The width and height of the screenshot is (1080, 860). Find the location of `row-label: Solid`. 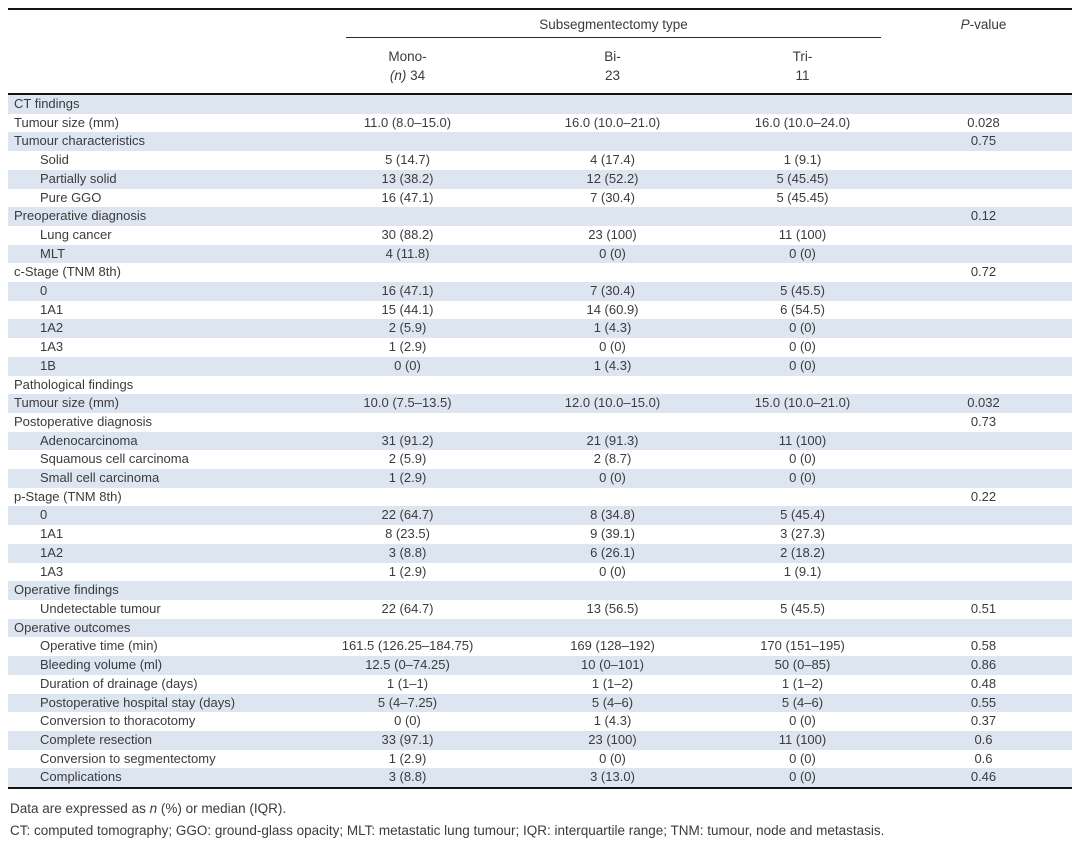

row-label: Solid is located at coordinates (54, 160).